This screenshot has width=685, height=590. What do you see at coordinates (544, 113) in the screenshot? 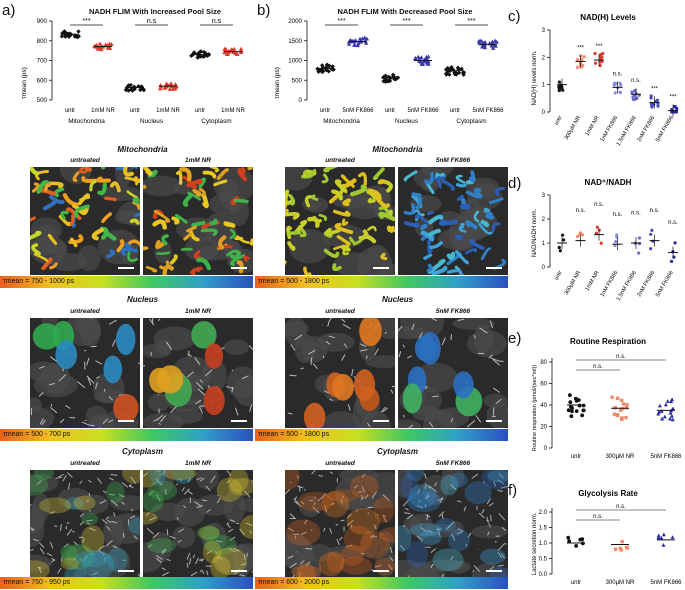
I see `c-ytick-label: 0` at bounding box center [544, 113].